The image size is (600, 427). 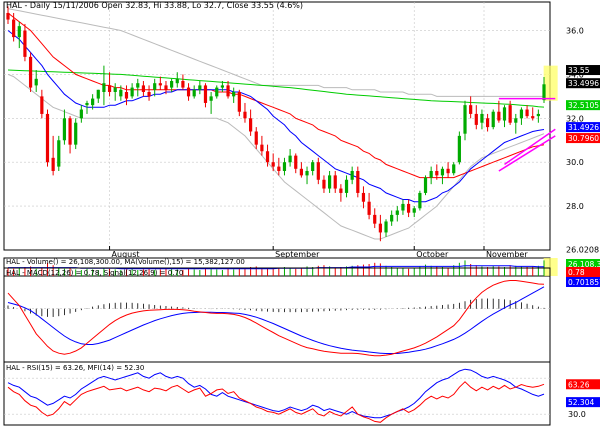 I want to click on mfi-line, so click(x=276, y=393).